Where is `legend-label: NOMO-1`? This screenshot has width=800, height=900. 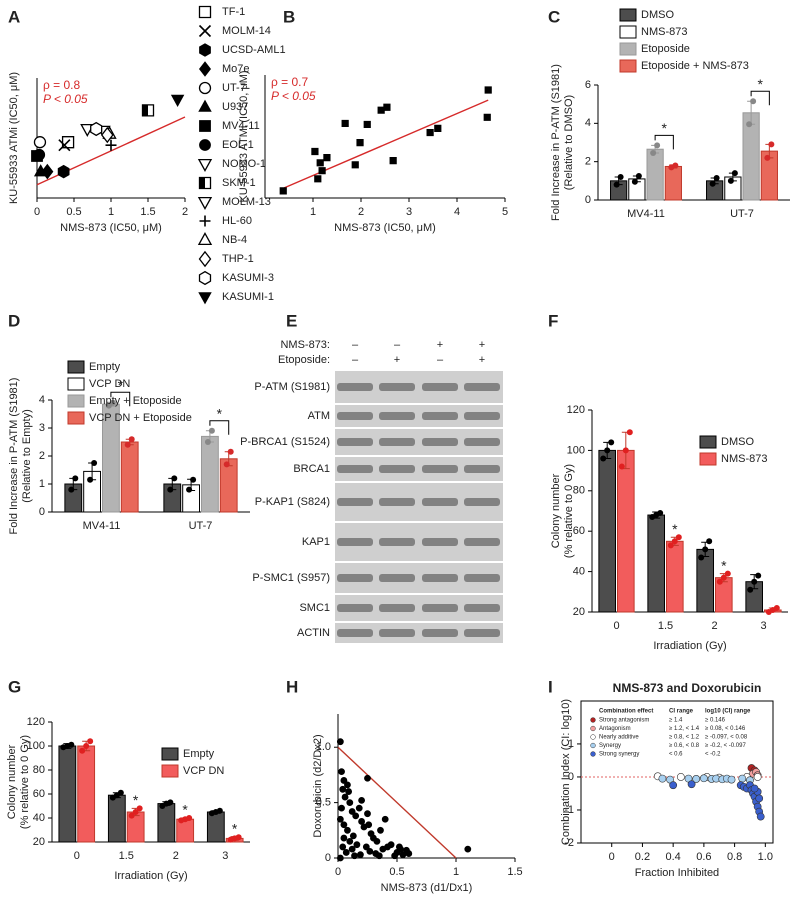 legend-label: NOMO-1 is located at coordinates (244, 164).